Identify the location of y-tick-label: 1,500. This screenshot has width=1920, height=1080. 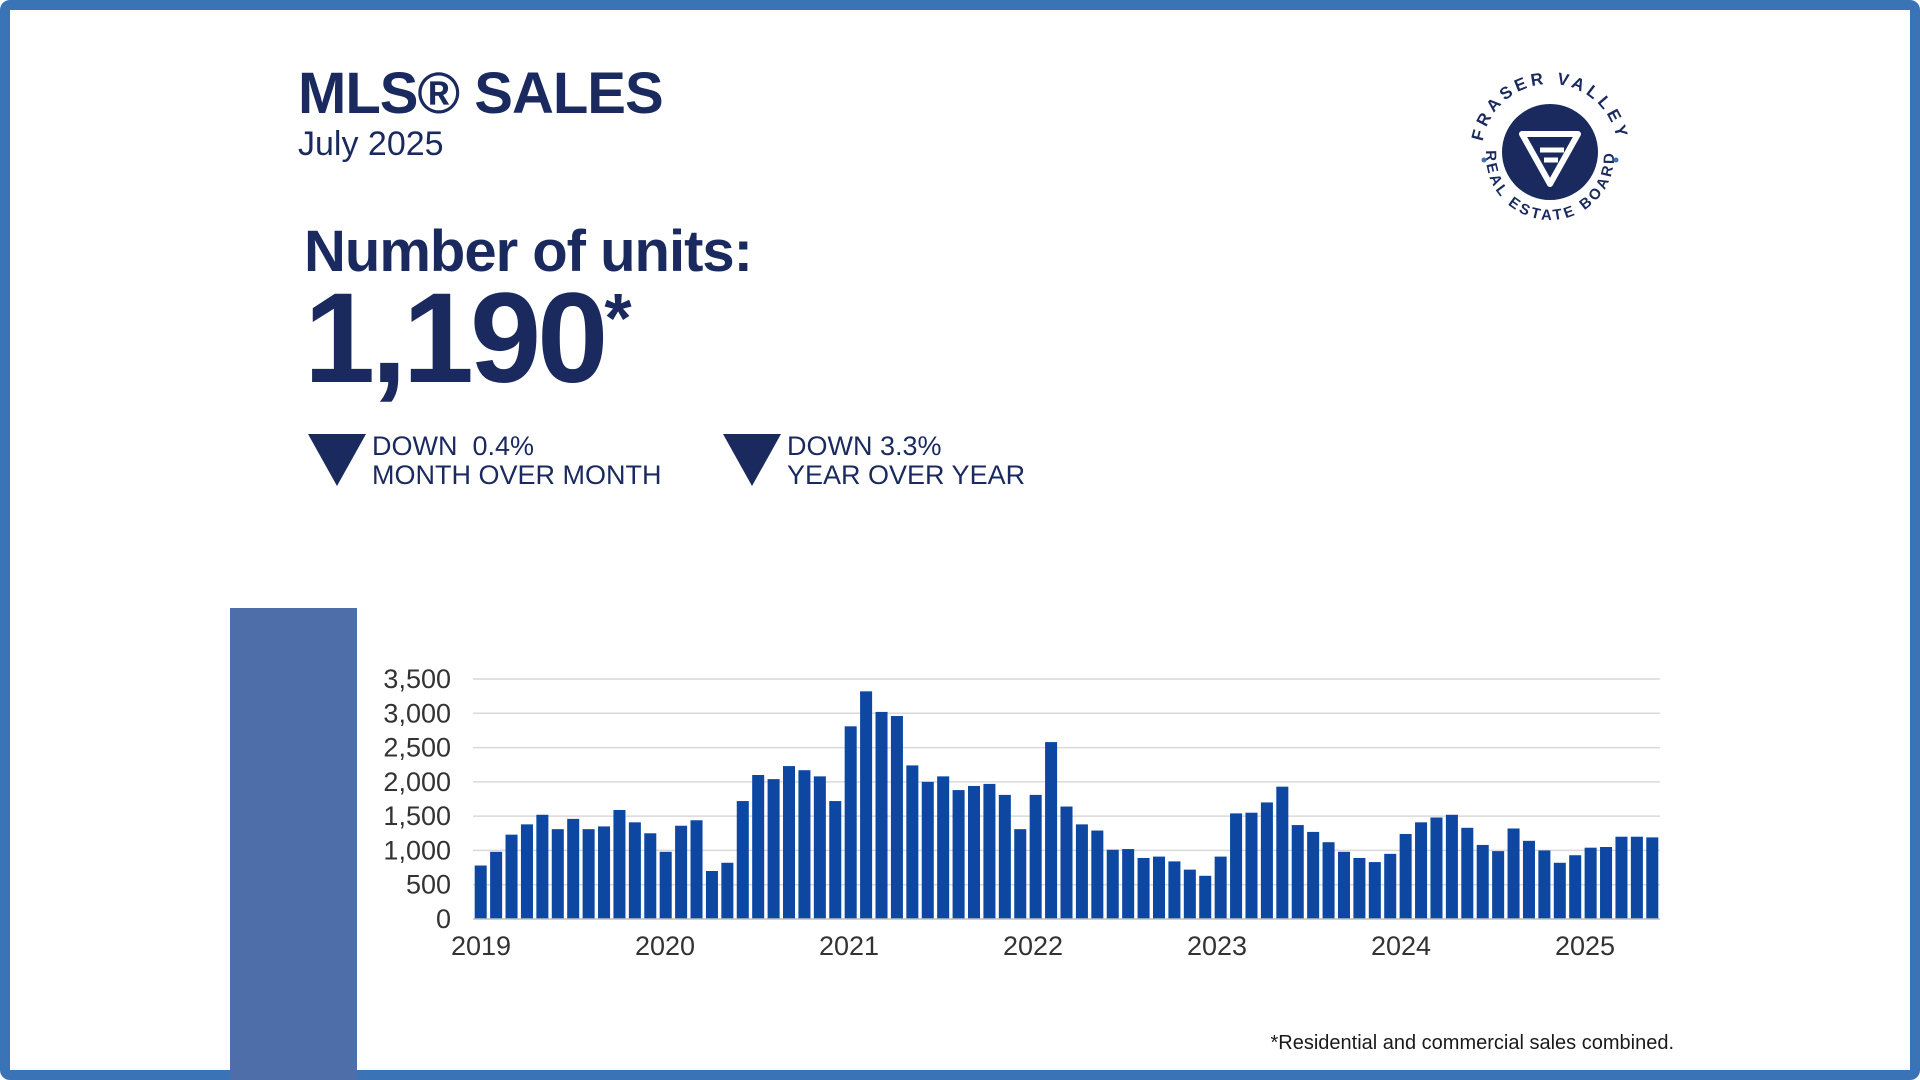
(417, 816).